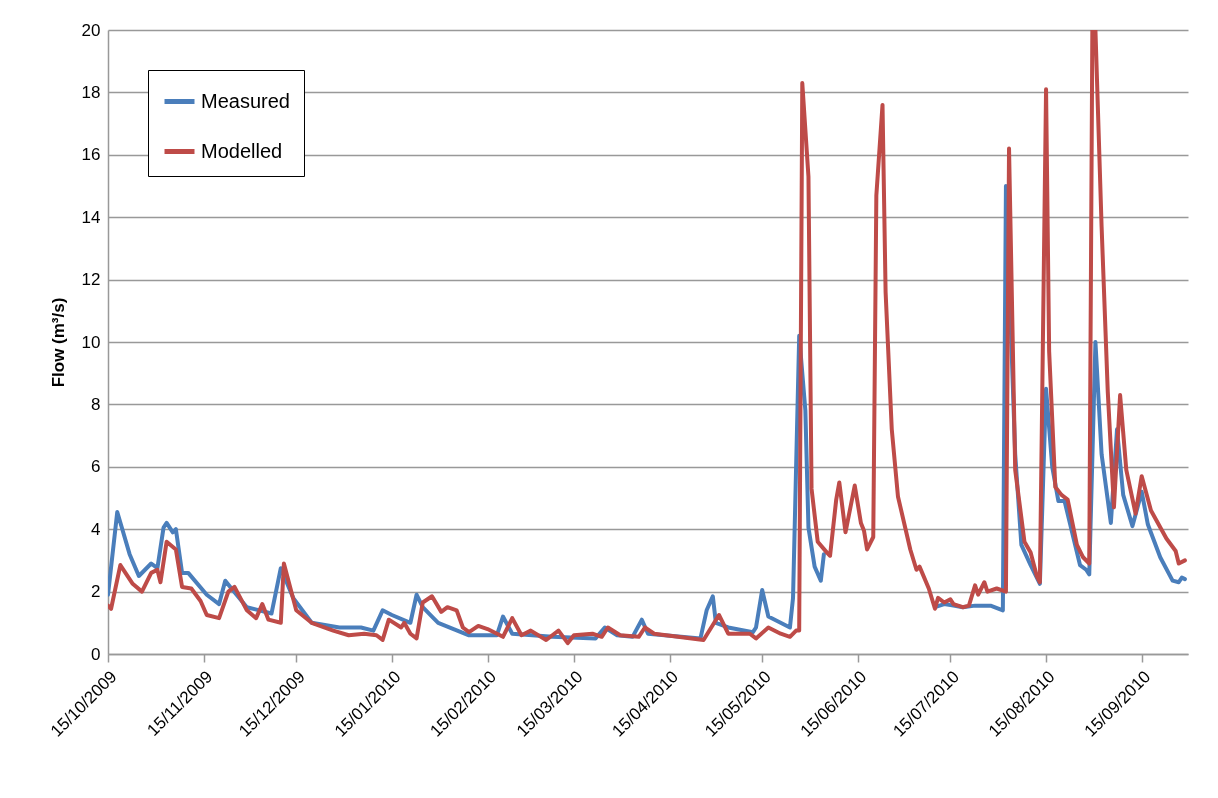 The height and width of the screenshot is (798, 1218). Describe the element at coordinates (91, 155) in the screenshot. I see `y-tick-label: 16` at that location.